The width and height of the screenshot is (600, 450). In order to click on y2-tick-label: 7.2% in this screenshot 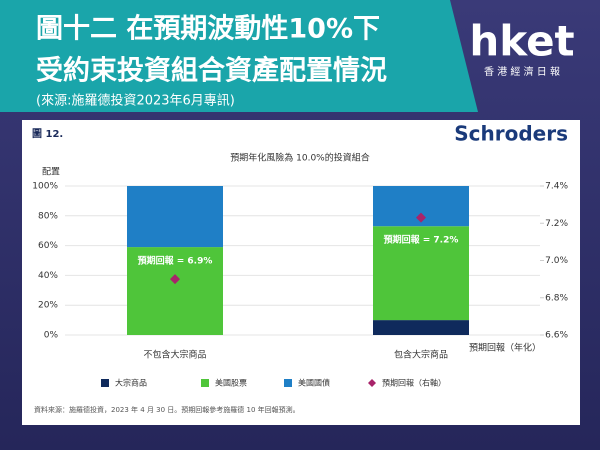, I will do `click(556, 224)`.